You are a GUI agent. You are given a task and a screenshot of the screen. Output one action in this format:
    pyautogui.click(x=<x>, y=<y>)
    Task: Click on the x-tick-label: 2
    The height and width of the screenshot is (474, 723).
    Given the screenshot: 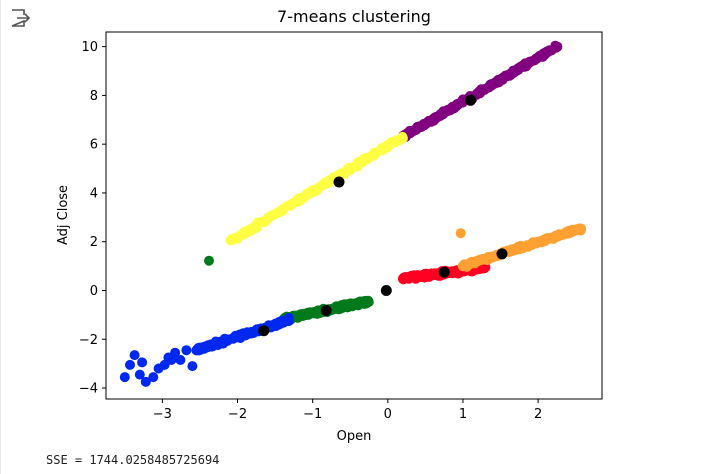 What is the action you would take?
    pyautogui.click(x=538, y=414)
    